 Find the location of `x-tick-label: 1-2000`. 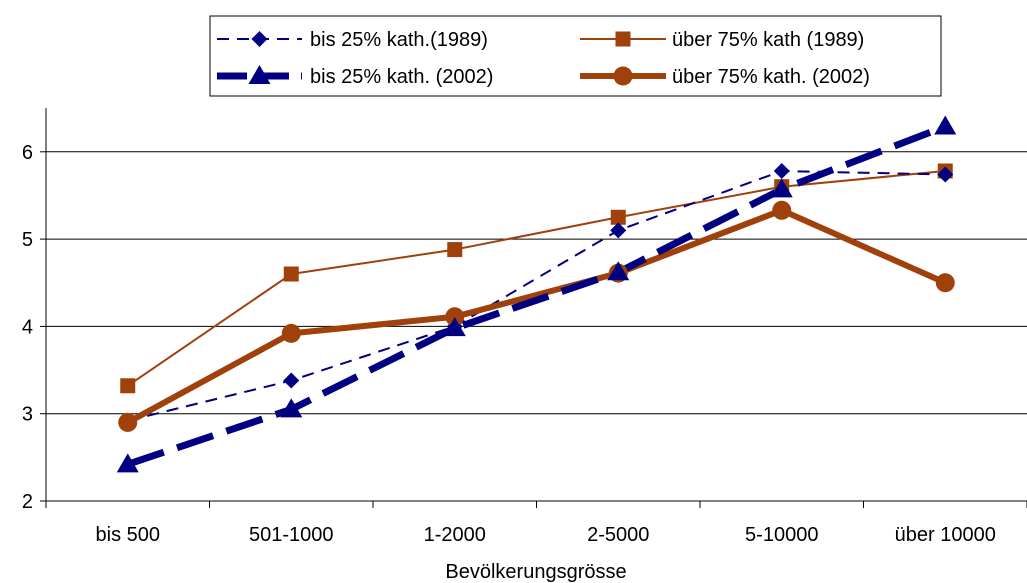

x-tick-label: 1-2000 is located at coordinates (455, 535).